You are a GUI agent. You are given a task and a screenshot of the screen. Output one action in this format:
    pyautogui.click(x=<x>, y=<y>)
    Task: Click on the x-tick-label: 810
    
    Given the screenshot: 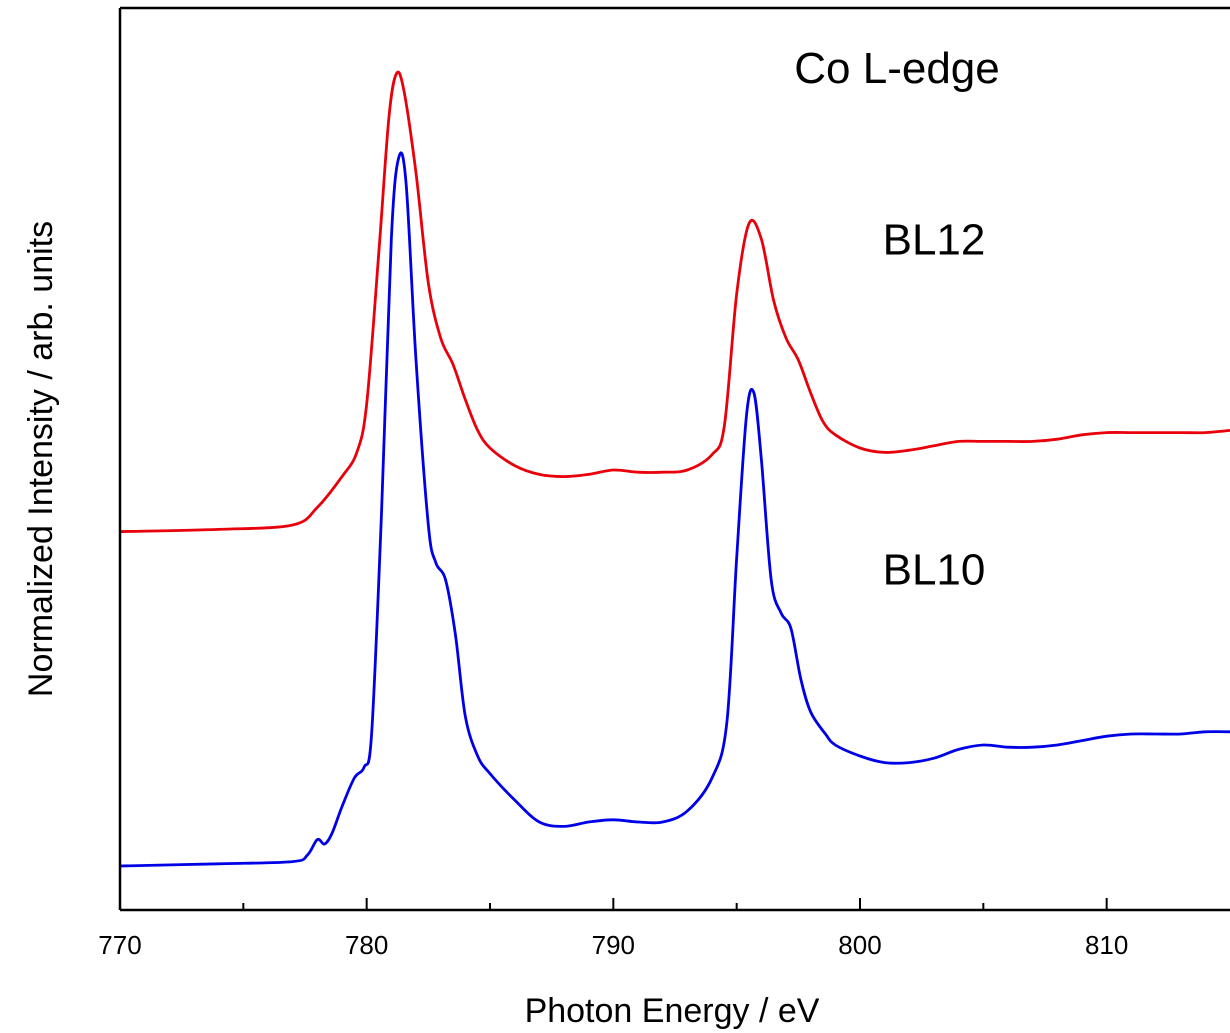 What is the action you would take?
    pyautogui.click(x=1106, y=945)
    